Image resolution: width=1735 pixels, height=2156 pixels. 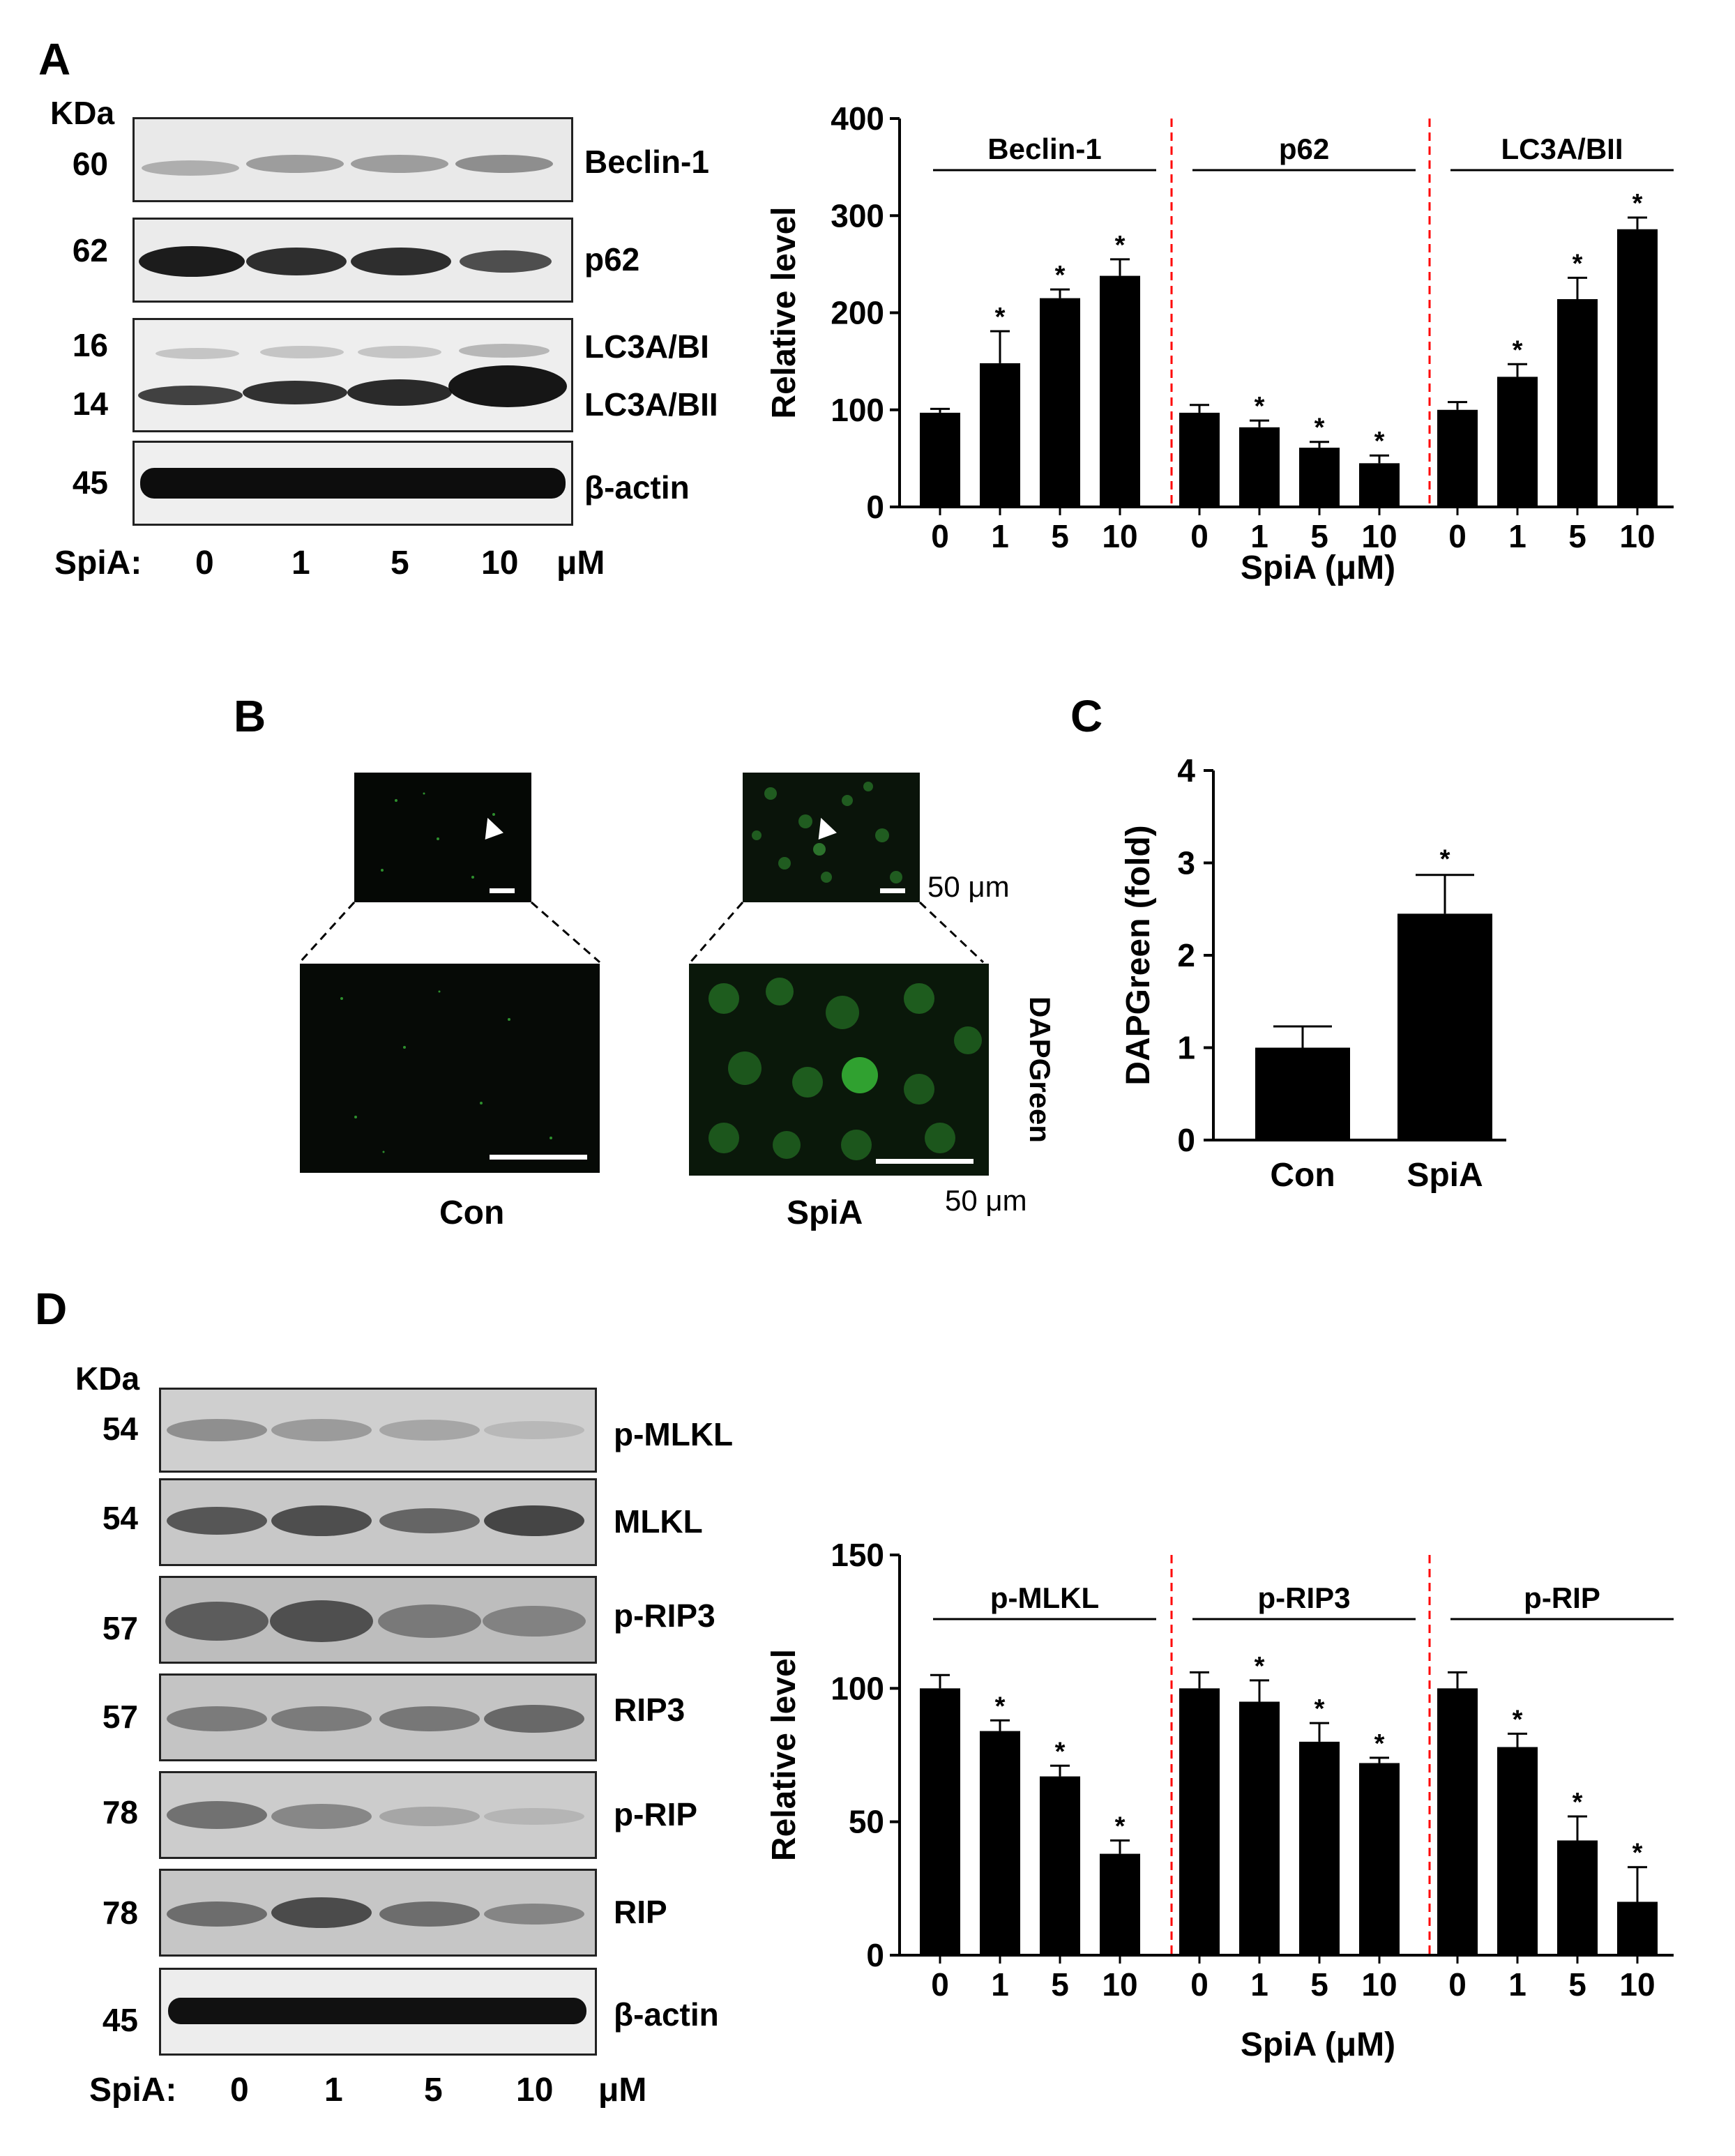 I want to click on zoom-lines, so click(x=642, y=932).